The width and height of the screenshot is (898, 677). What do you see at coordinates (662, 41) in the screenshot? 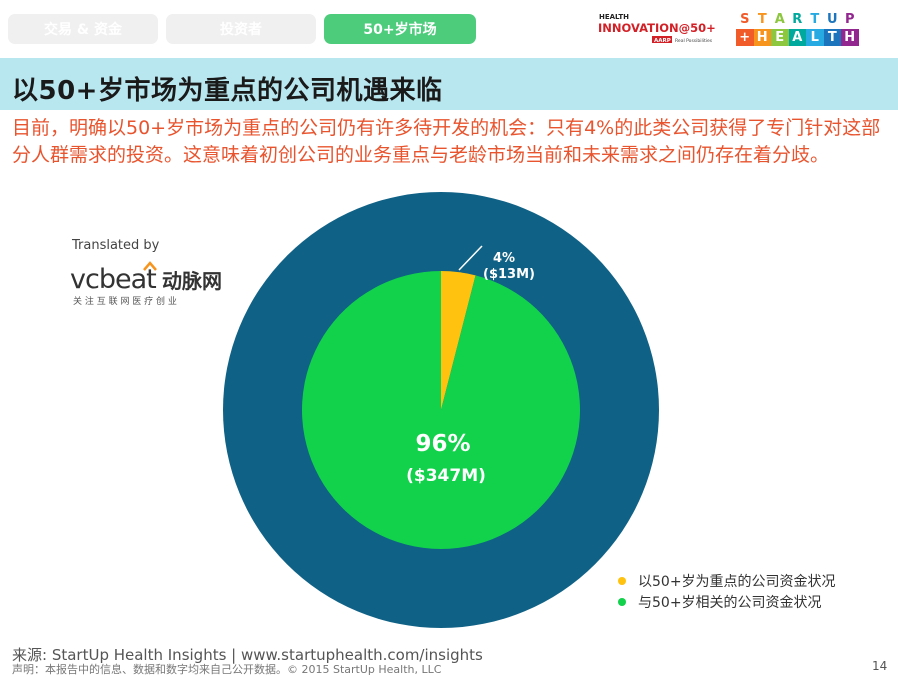
I see `logo-aarp-text: AARP` at bounding box center [662, 41].